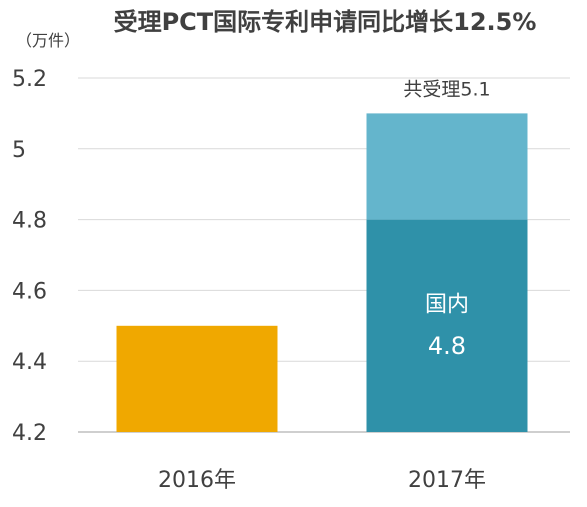 The height and width of the screenshot is (507, 587). I want to click on y-tick-label: 5.2, so click(29, 79).